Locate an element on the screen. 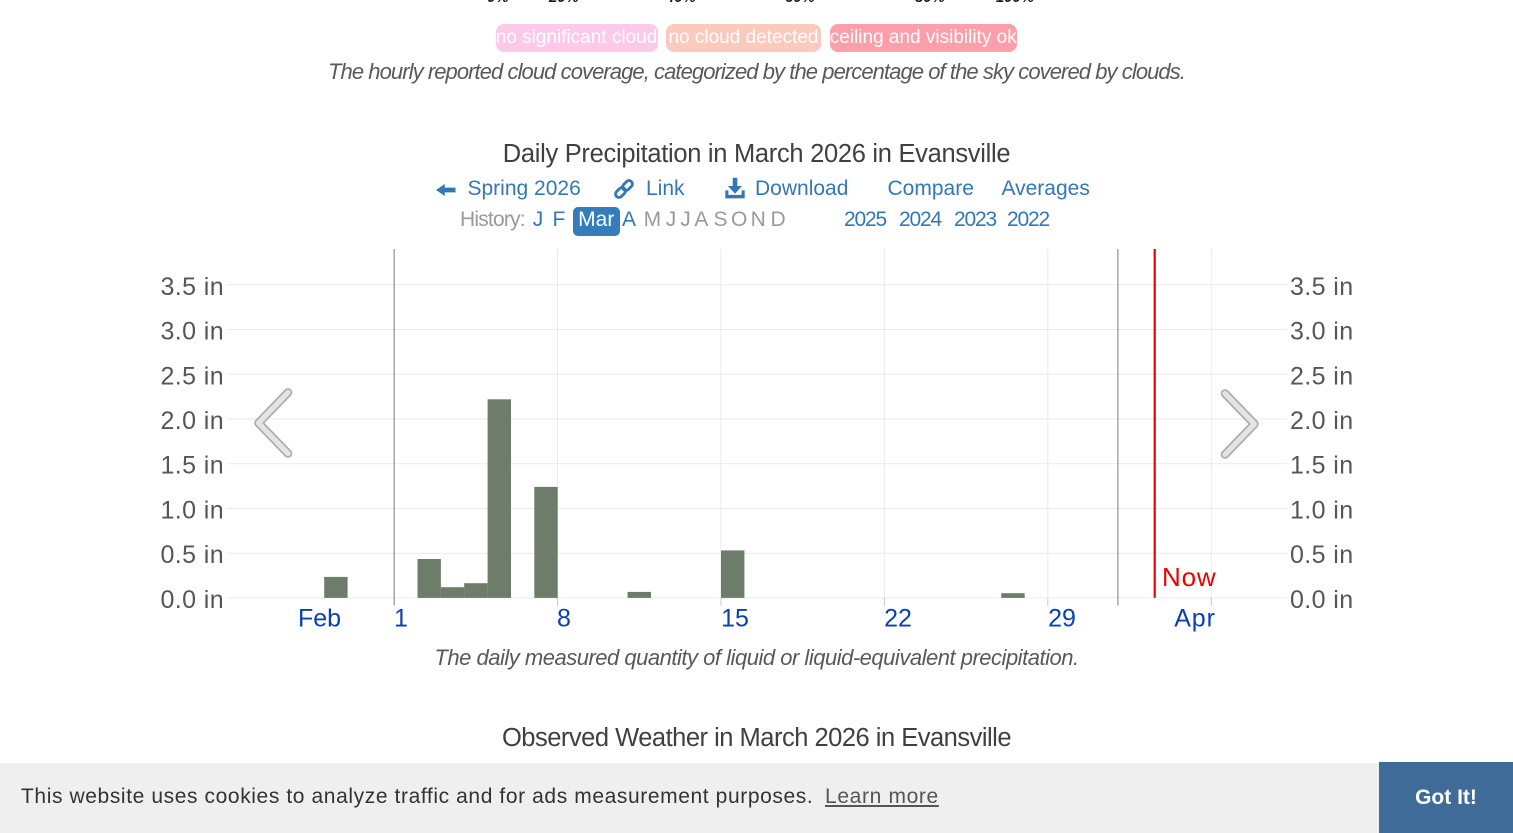 This screenshot has height=833, width=1513. svg-text: 15 is located at coordinates (735, 618).